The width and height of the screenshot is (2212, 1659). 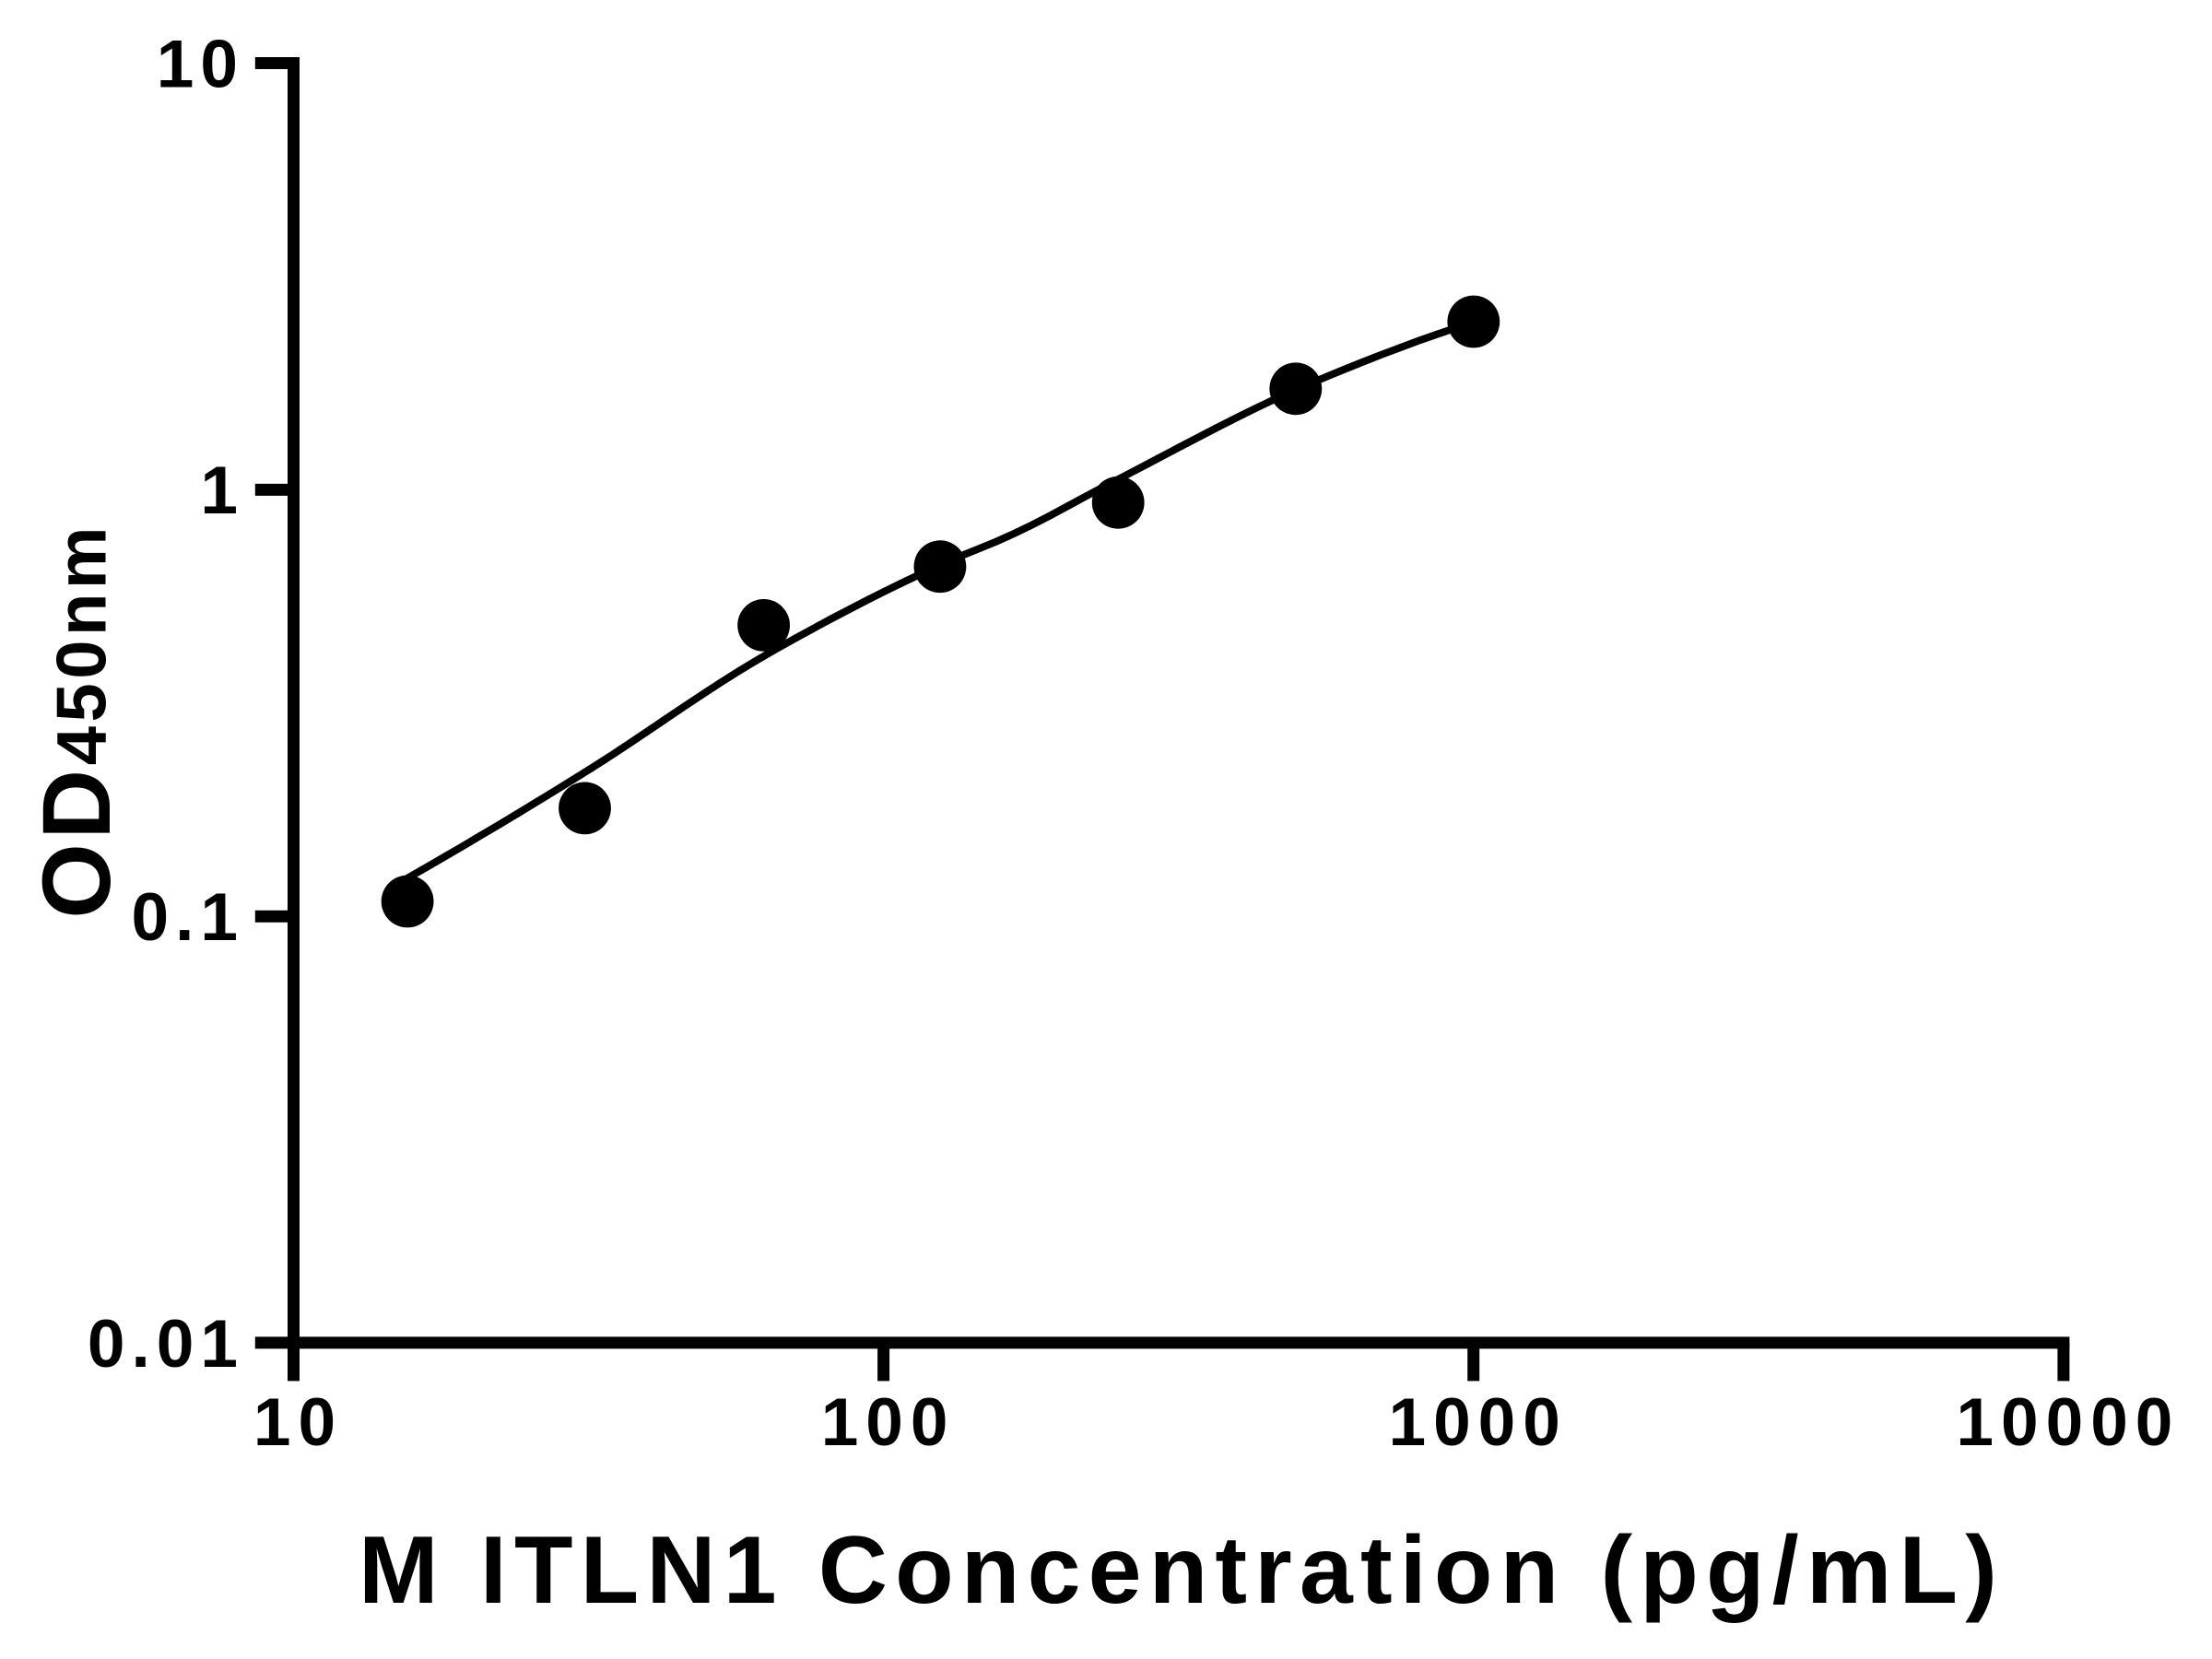 I want to click on svg-text: 100, so click(x=888, y=1422).